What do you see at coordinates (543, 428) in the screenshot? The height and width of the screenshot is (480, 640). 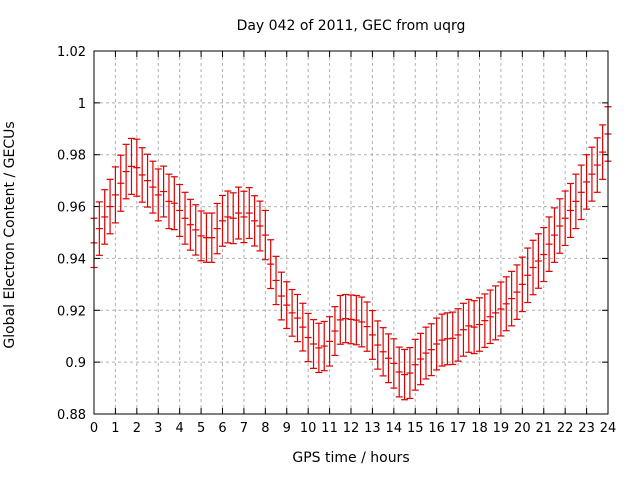 I see `svg-text: 21` at bounding box center [543, 428].